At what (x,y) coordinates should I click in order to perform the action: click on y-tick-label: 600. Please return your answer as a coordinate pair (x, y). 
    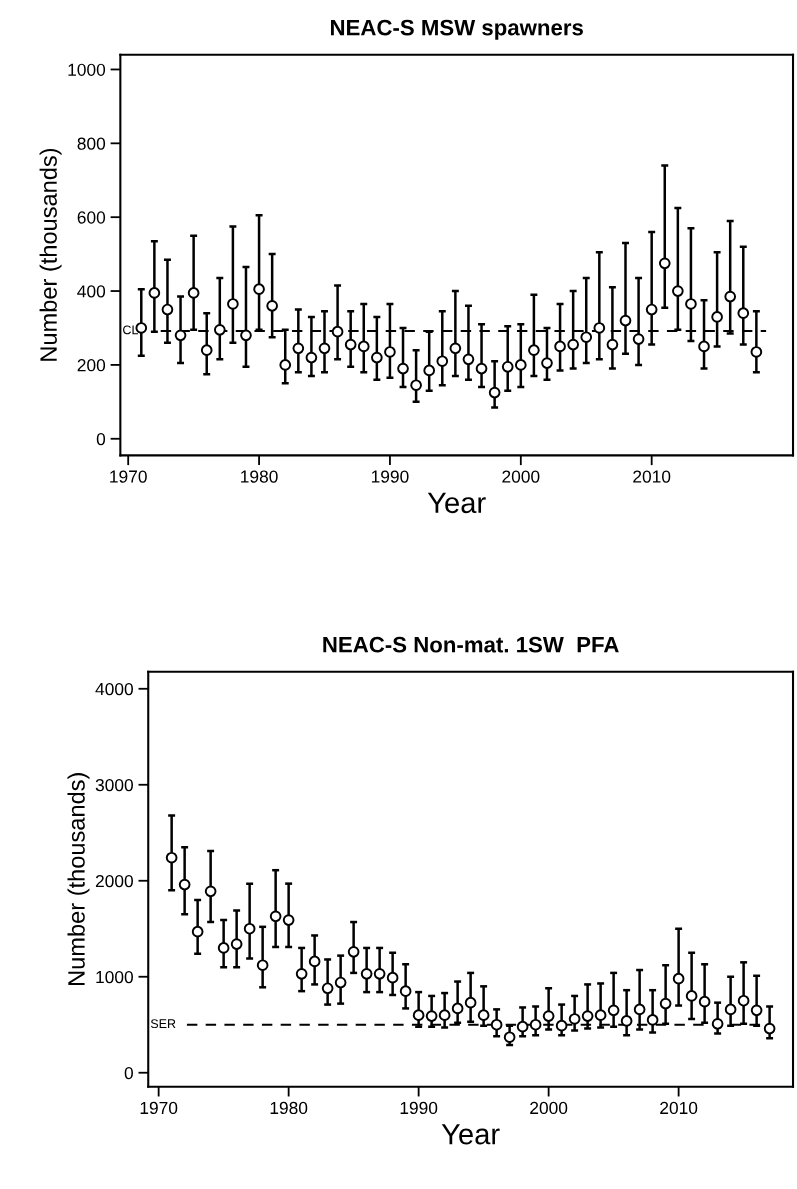
    Looking at the image, I should click on (91, 217).